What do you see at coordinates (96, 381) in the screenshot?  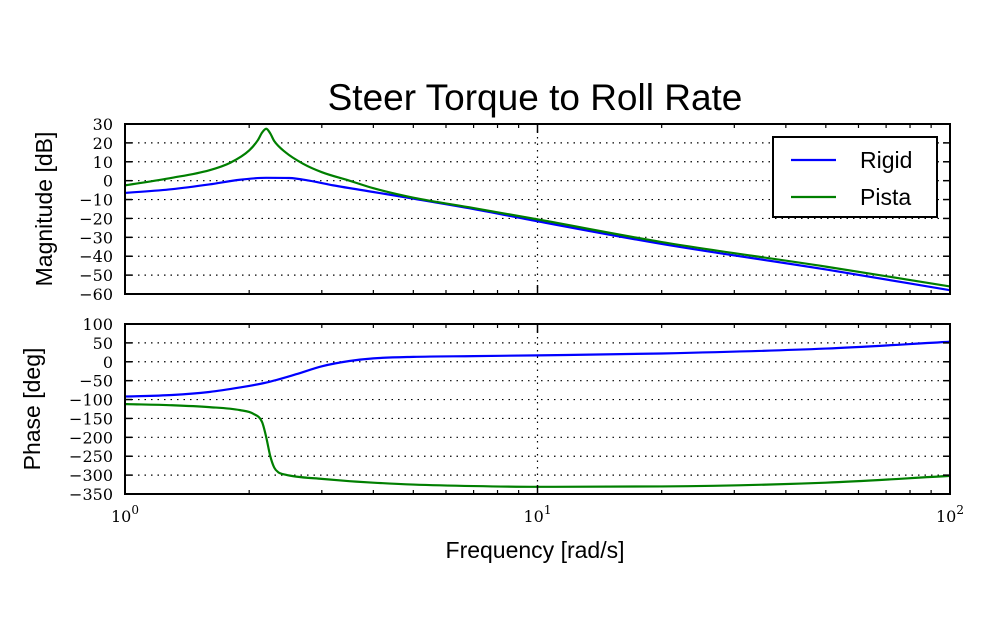 I see `phase-y-tick-label: −50` at bounding box center [96, 381].